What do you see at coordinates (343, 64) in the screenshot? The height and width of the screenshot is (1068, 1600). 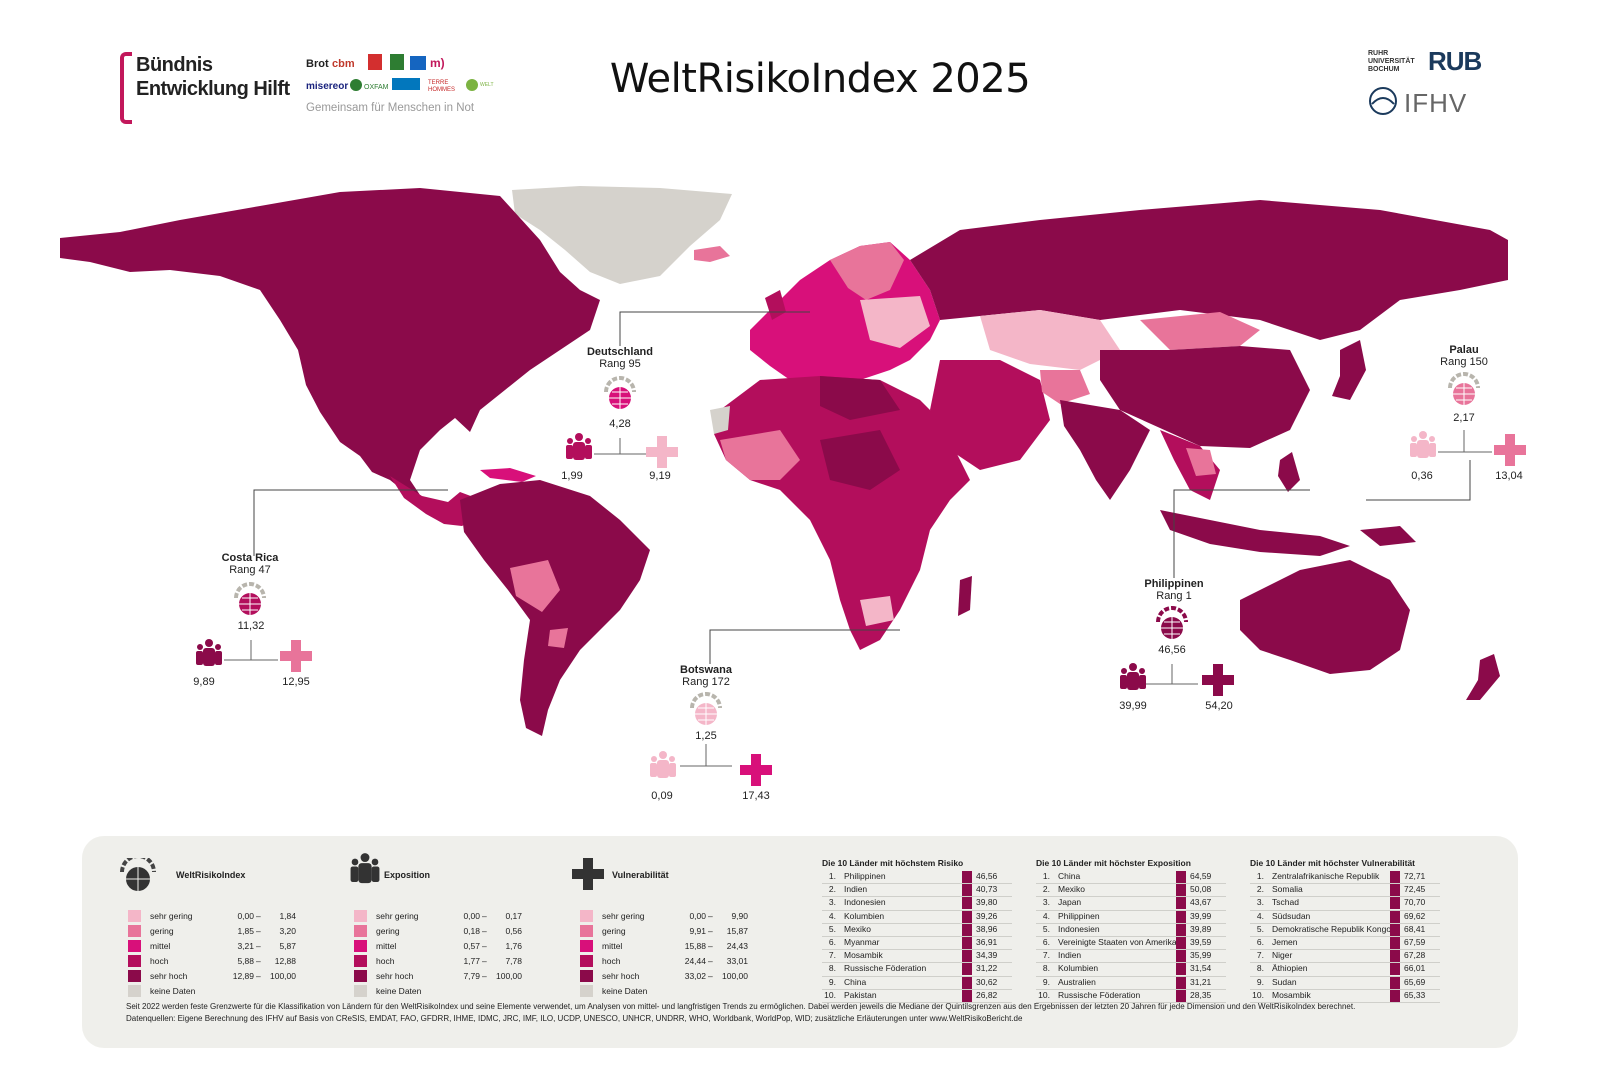 I see `svg-text: cbm` at bounding box center [343, 64].